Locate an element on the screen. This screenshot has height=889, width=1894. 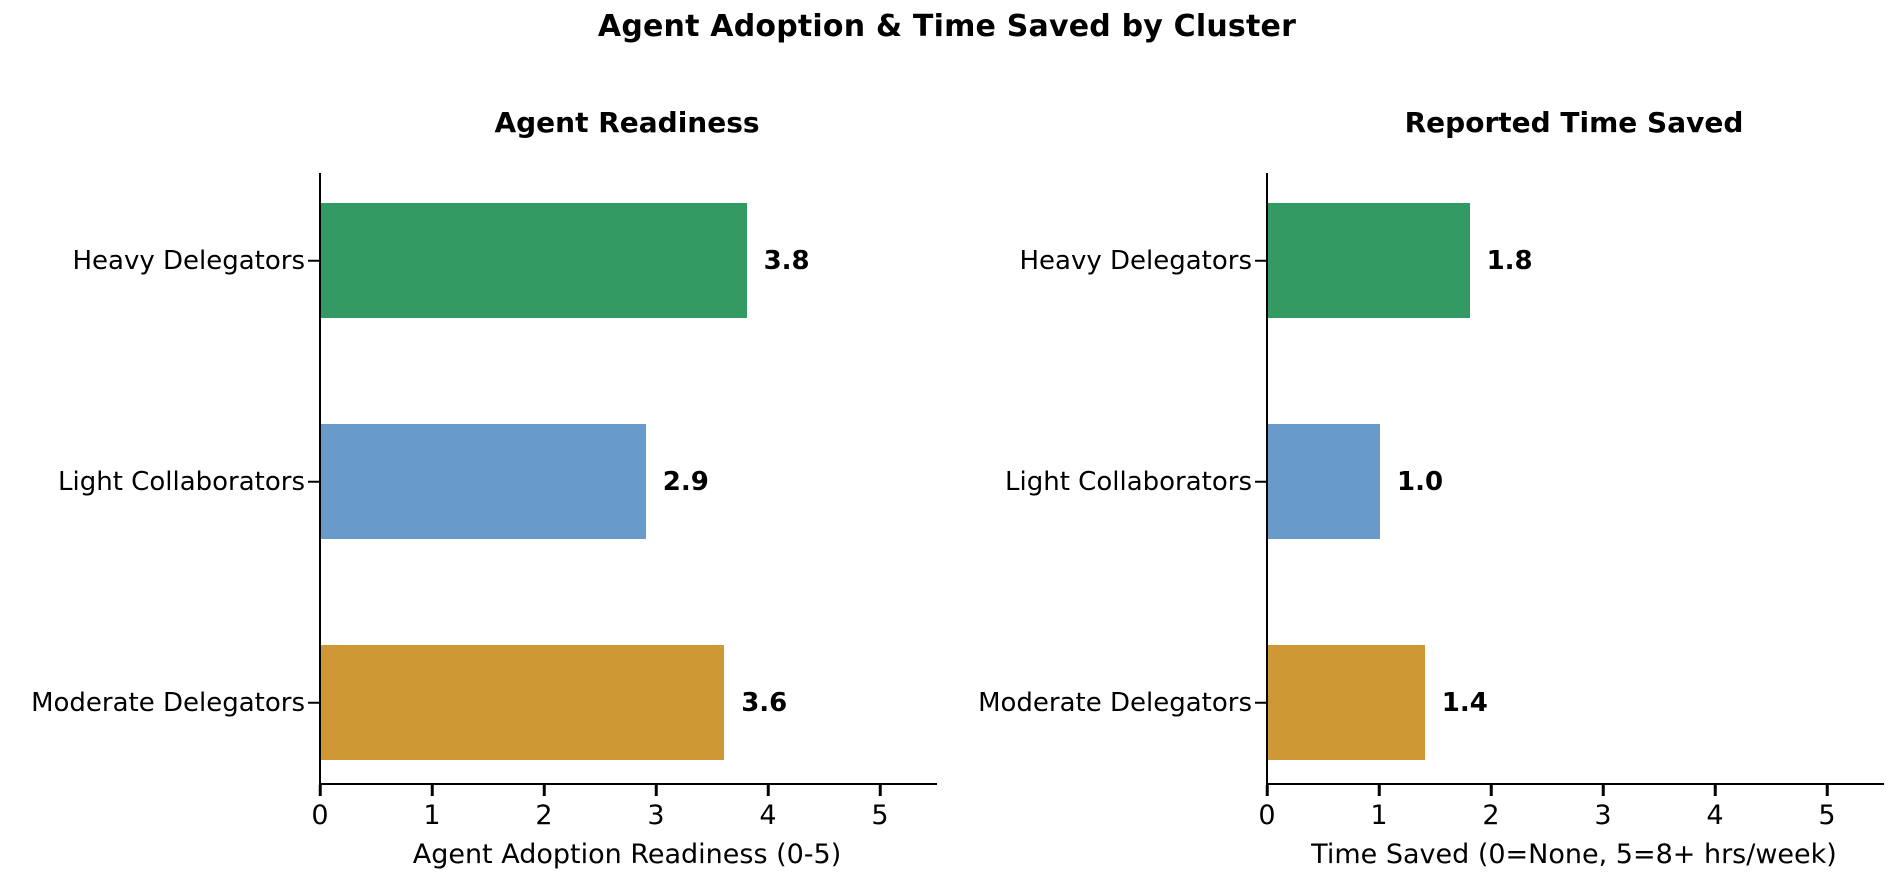
bar-row: Light Collaborators 1.0 is located at coordinates (1444, 481).